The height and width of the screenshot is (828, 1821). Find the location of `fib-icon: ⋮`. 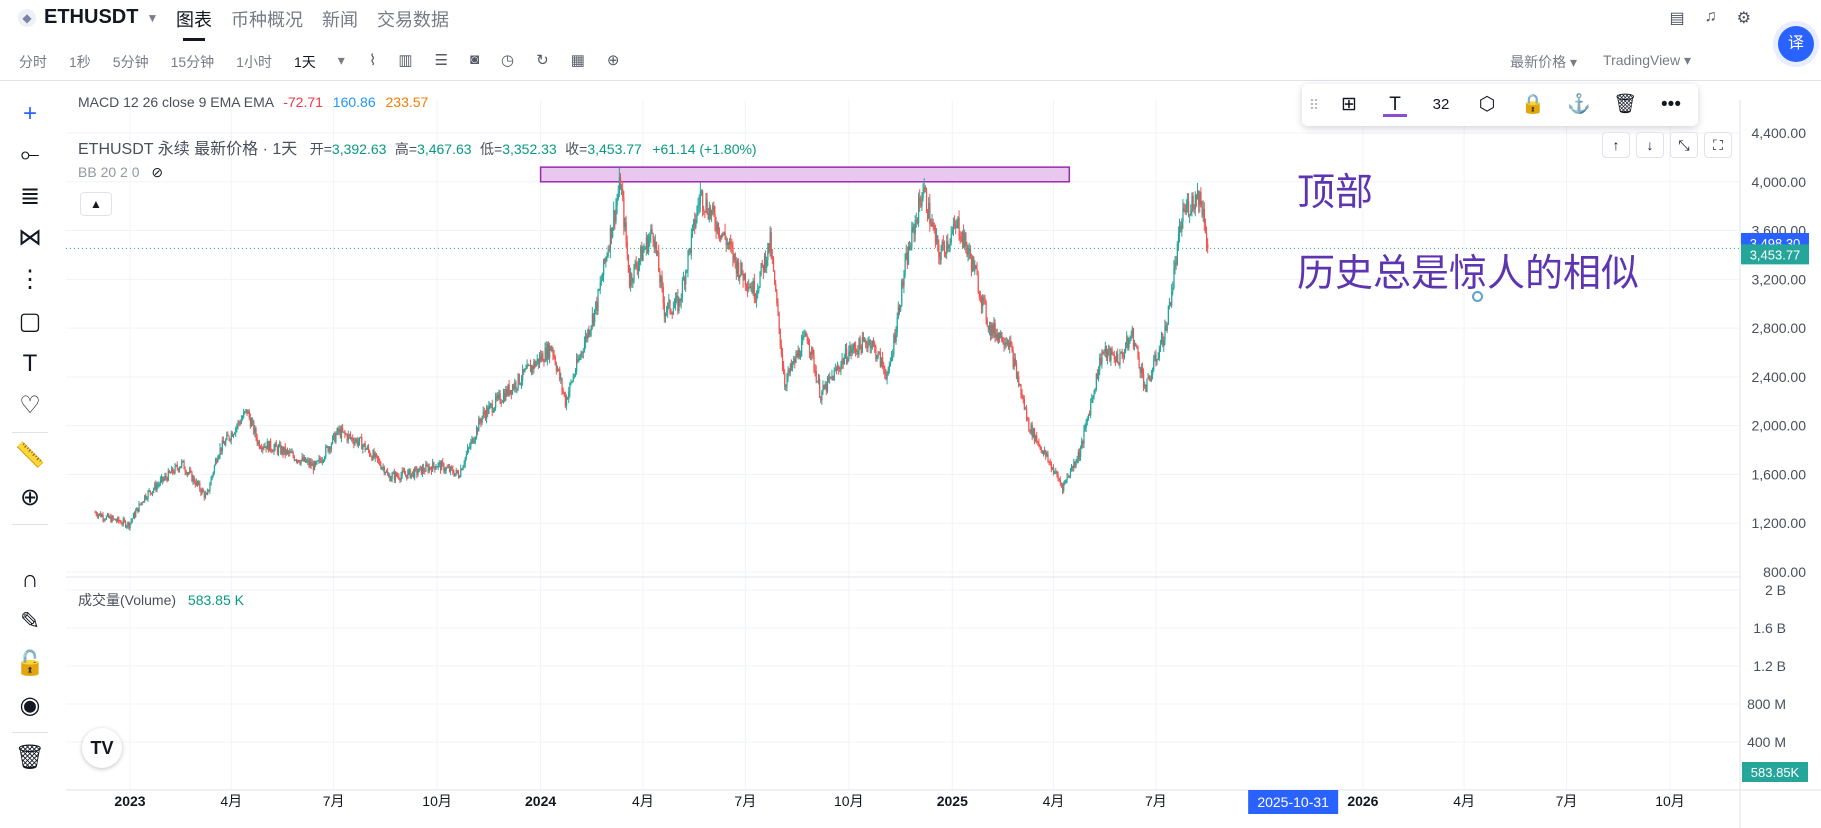

fib-icon: ⋮ is located at coordinates (30, 279).